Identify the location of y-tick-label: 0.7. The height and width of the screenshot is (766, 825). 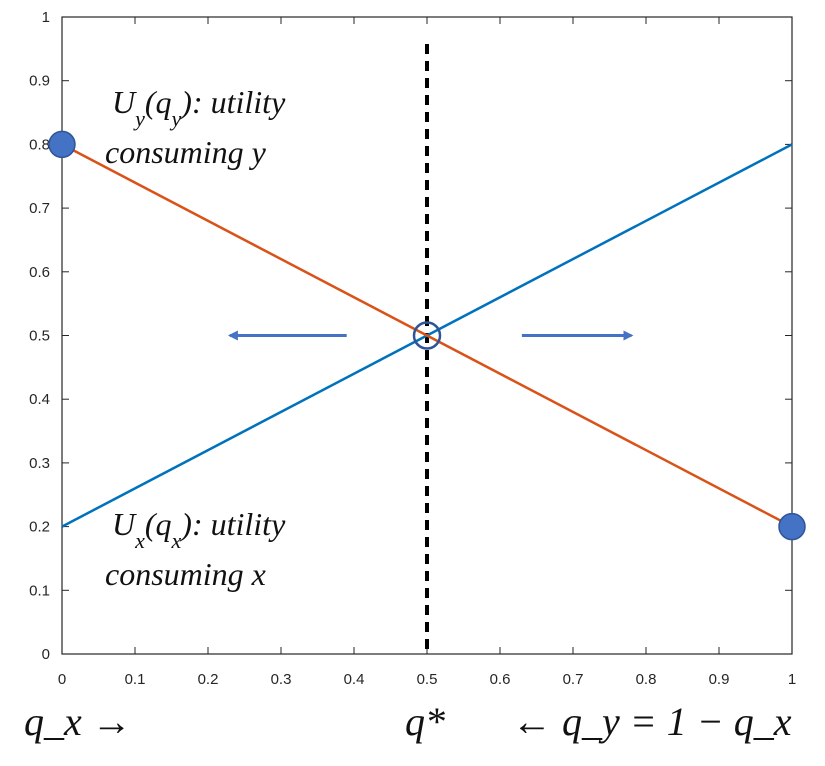
(39, 208).